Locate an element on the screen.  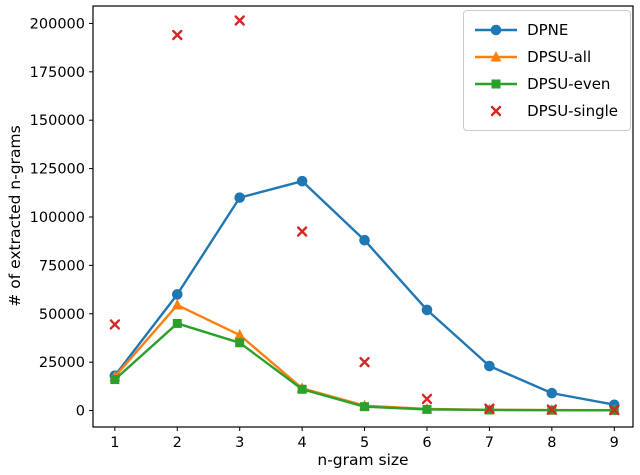
legend-key-x-icon is located at coordinates (496, 111).